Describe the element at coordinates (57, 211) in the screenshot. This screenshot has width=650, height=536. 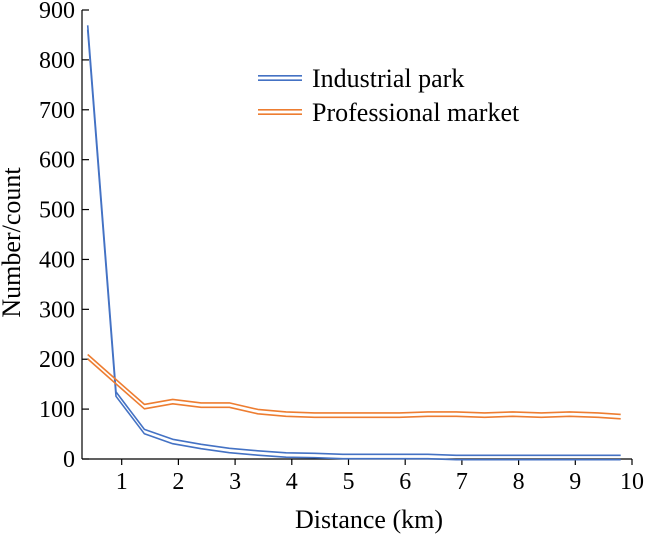
I see `y-tick-label: 500` at that location.